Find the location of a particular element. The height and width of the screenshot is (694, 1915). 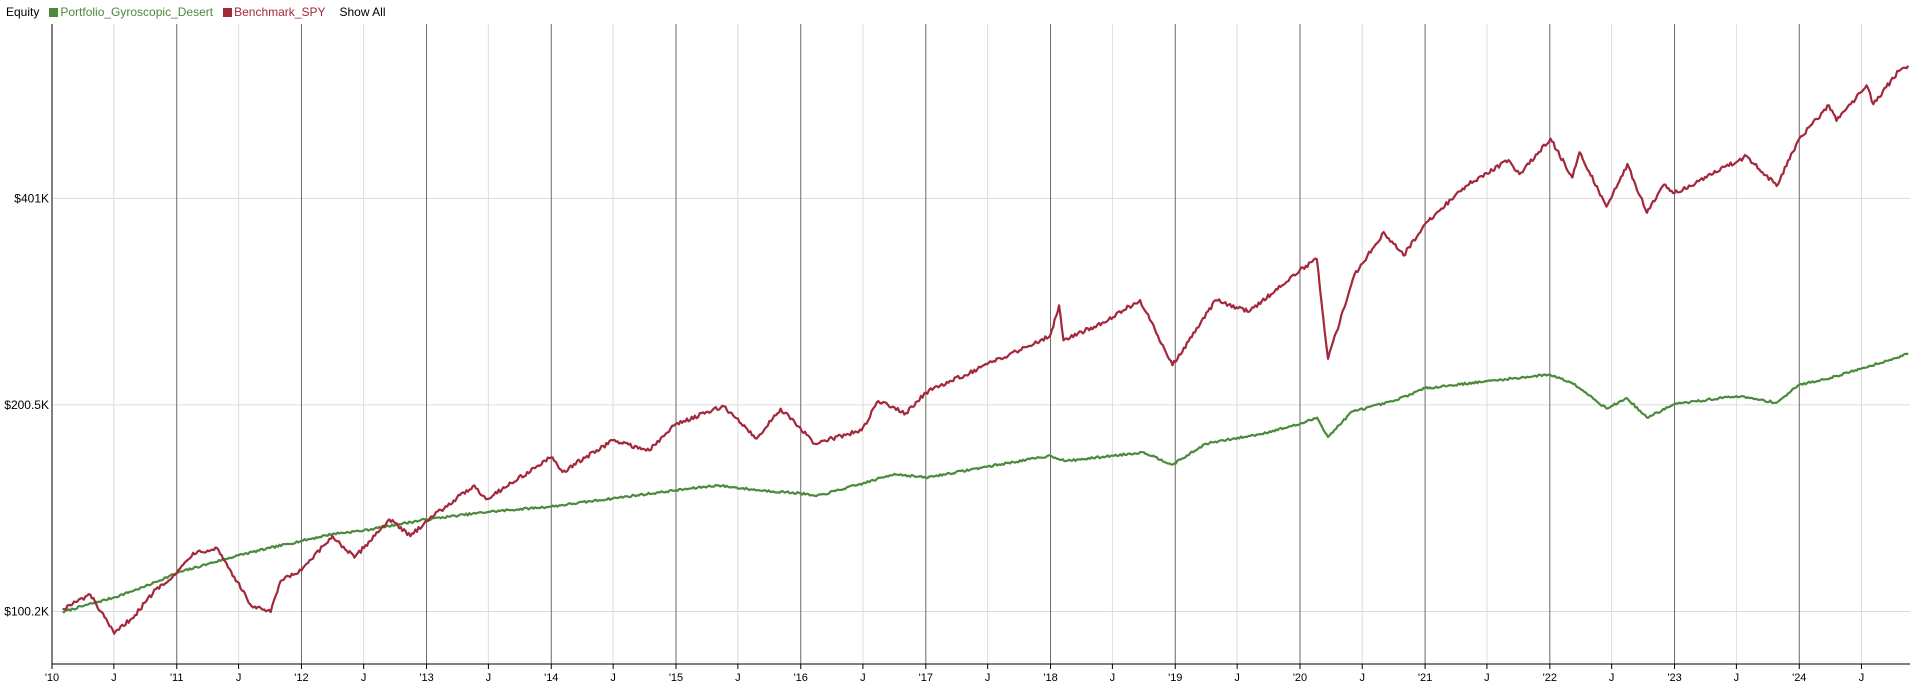

chart-title: Equity is located at coordinates (23, 12).